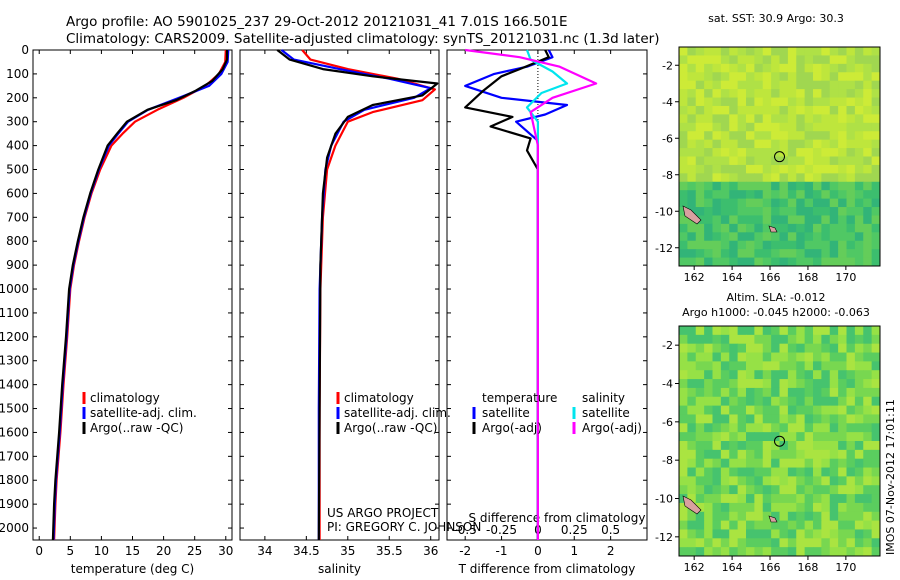 Image resolution: width=900 pixels, height=580 pixels. Describe the element at coordinates (611, 551) in the screenshot. I see `x-tick-label: 2` at that location.